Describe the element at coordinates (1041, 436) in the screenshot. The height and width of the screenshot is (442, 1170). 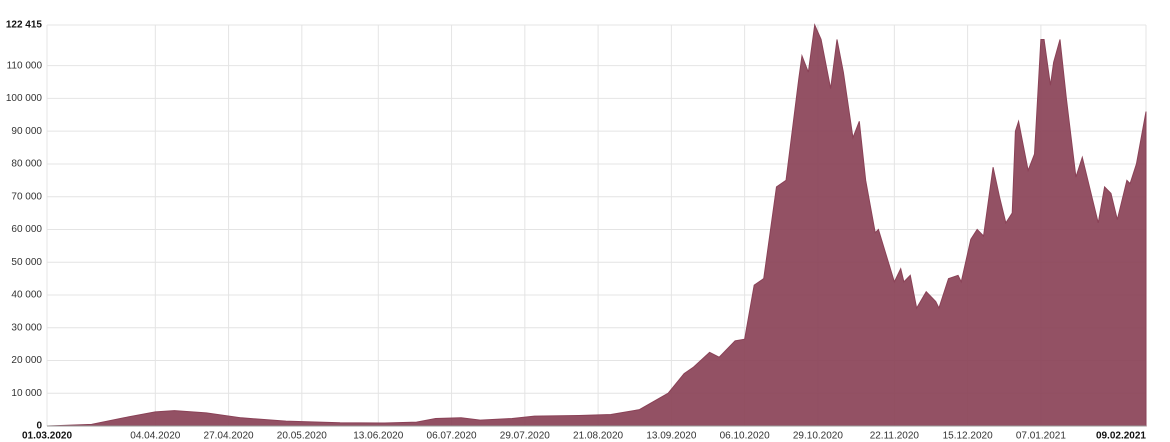
I see `x-tick-label: 07.01.2021` at that location.